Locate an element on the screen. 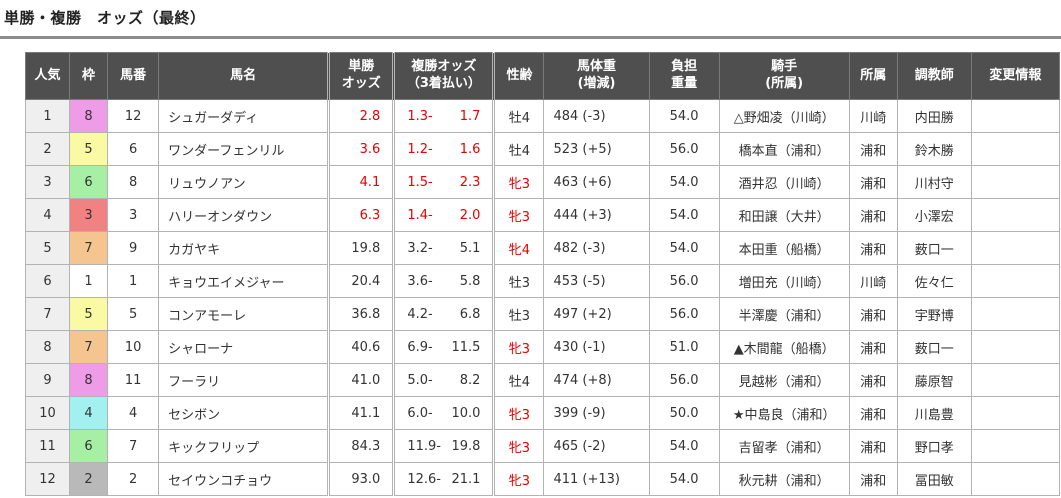  sex-age-cell: 牡3 is located at coordinates (519, 314).